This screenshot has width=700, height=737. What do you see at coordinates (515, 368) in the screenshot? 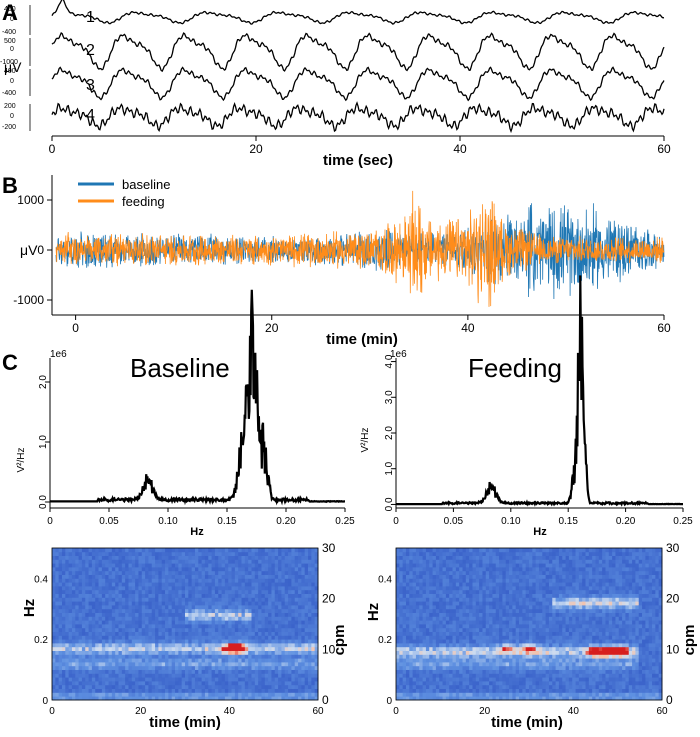
I see `psd-feeding-title: Feeding` at bounding box center [515, 368].